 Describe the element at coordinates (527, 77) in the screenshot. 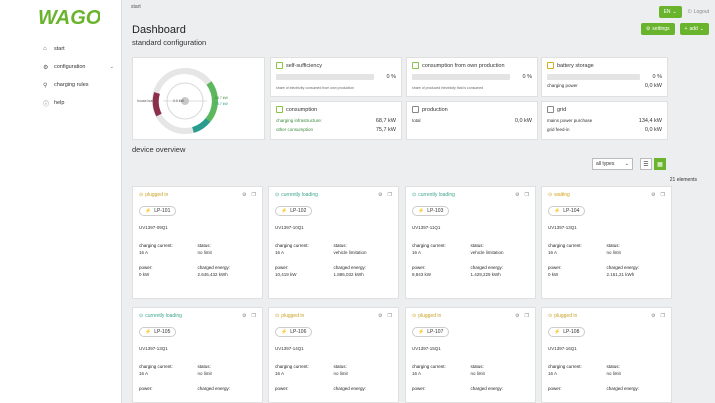

I see `percent-value: 0 %` at that location.